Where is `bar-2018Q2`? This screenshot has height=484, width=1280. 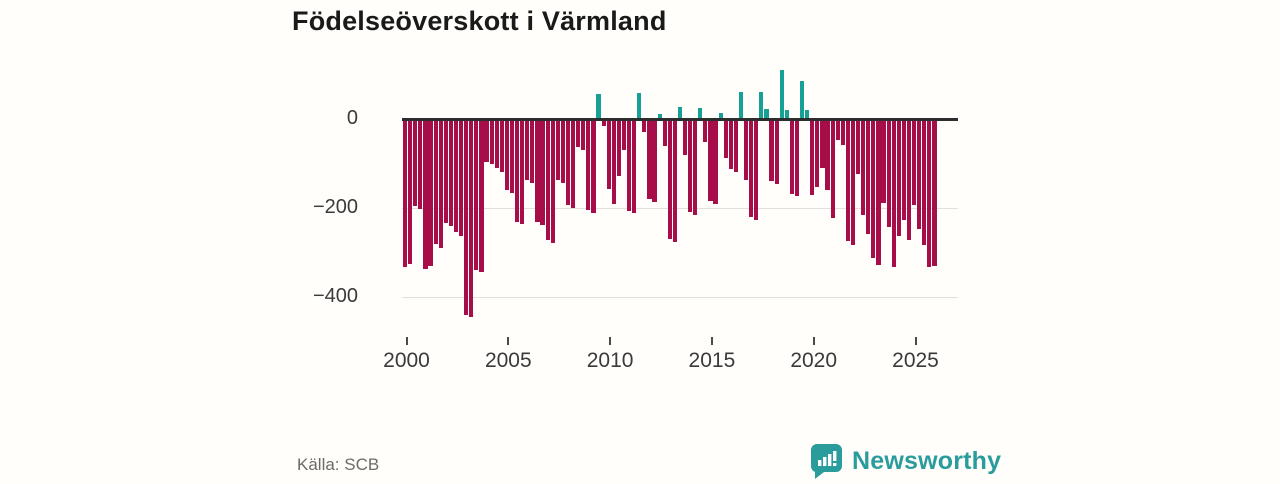
bar-2018Q2 is located at coordinates (776, 152).